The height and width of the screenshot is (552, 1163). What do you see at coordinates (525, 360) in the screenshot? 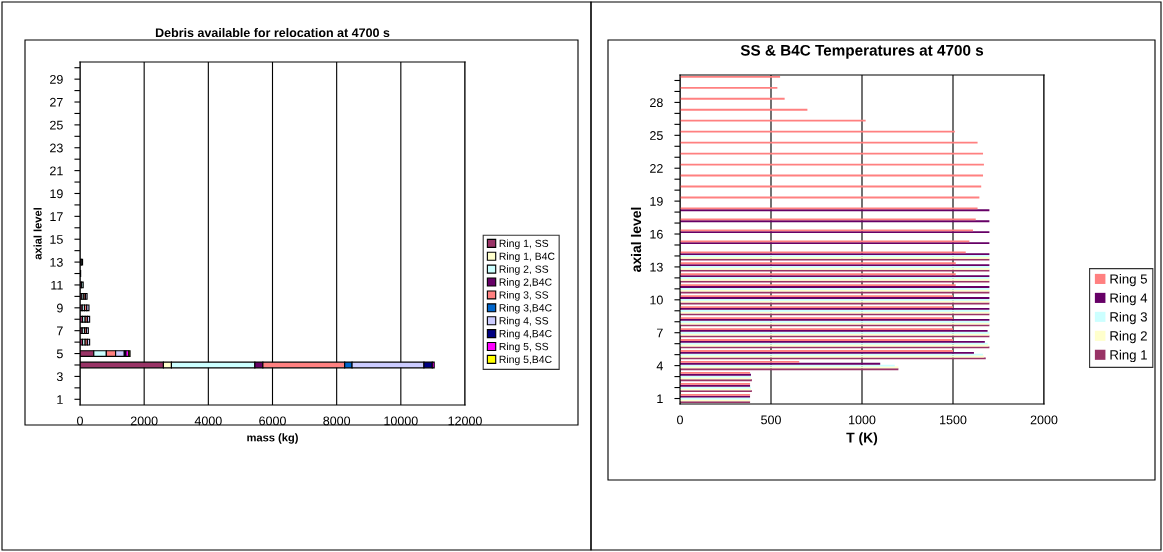
I see `legend-label: Ring 5,B4C` at bounding box center [525, 360].